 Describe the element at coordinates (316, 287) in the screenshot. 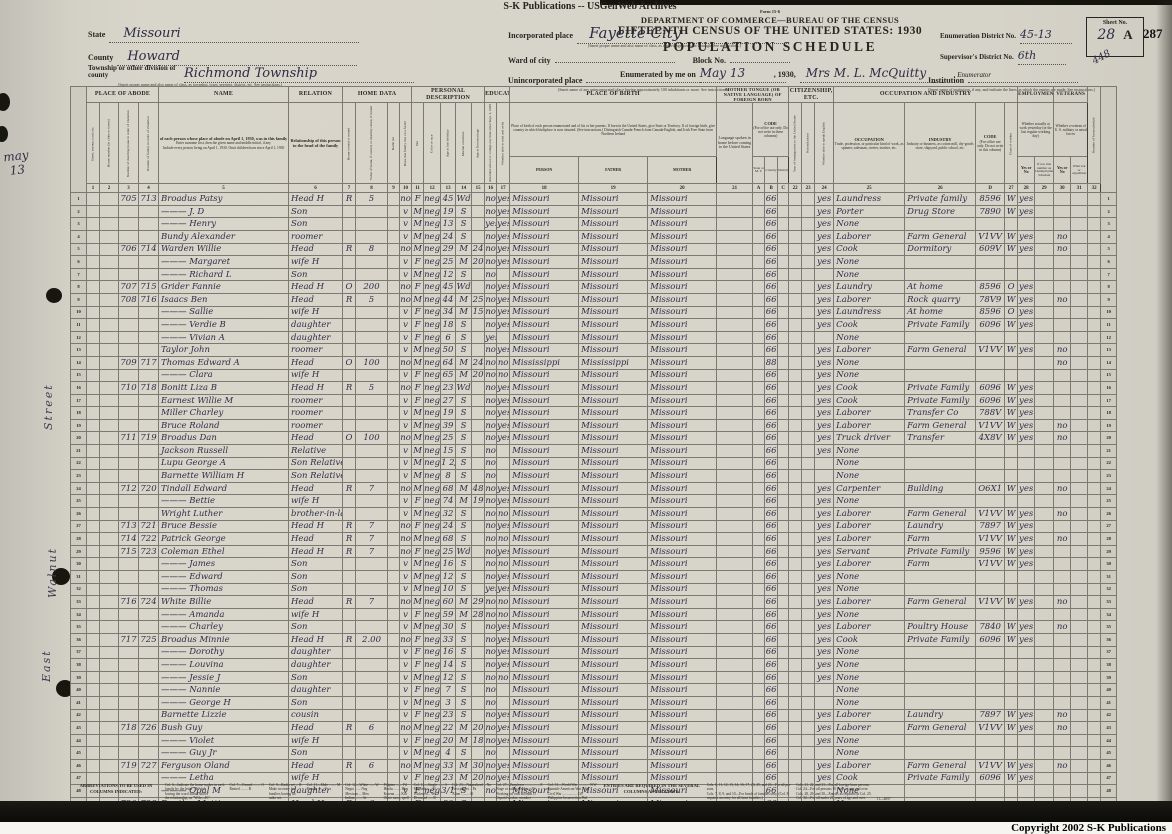

I see `cell-relation: Head H` at that location.